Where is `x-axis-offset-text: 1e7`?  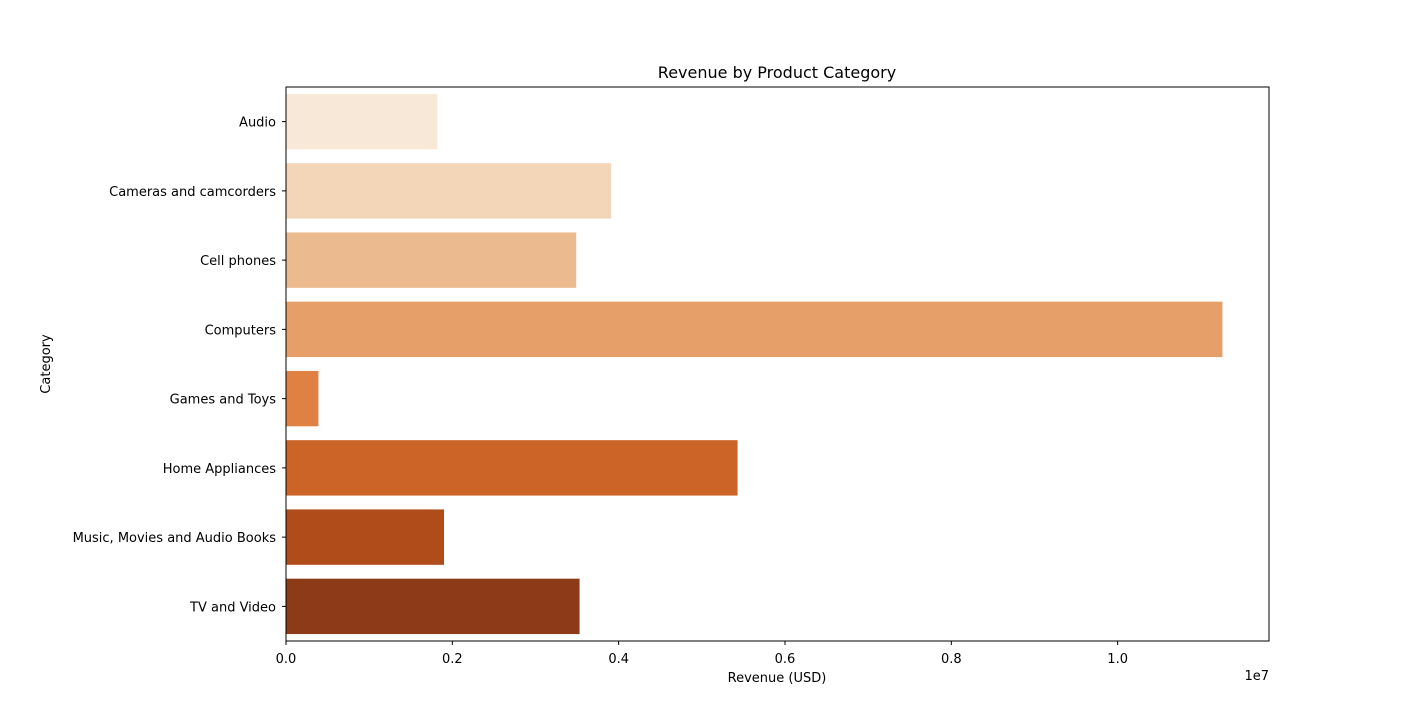 x-axis-offset-text: 1e7 is located at coordinates (1256, 676).